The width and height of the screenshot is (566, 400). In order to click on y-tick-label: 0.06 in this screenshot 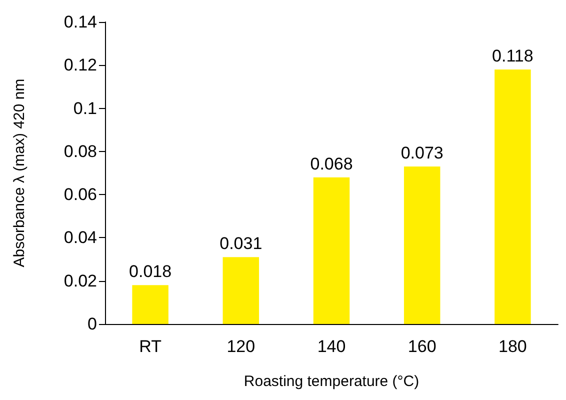, I will do `click(80, 194)`.